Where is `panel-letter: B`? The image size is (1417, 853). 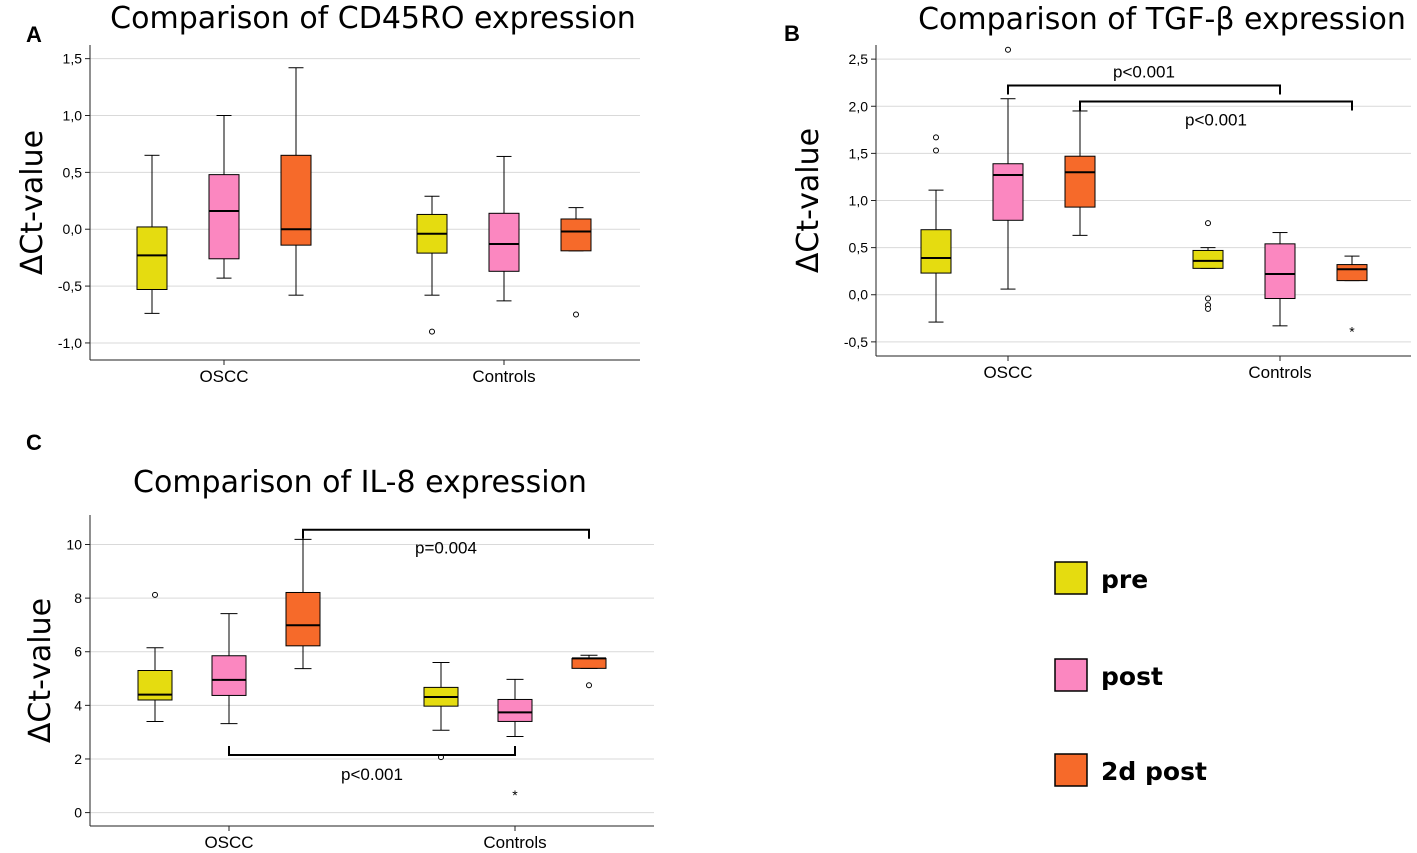 panel-letter: B is located at coordinates (792, 33).